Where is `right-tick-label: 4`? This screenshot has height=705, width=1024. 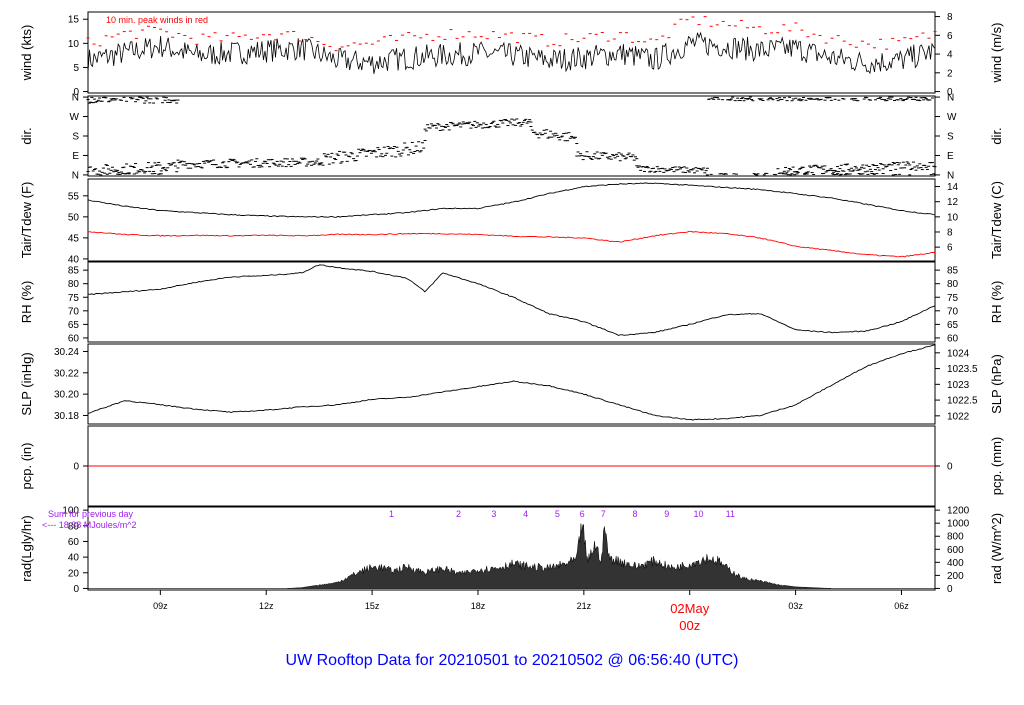 right-tick-label: 4 is located at coordinates (950, 55).